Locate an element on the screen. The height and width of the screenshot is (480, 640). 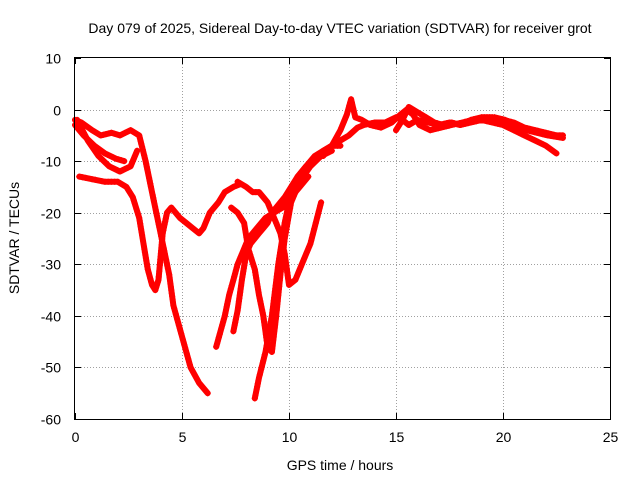
x-tick-label: 10 is located at coordinates (290, 437).